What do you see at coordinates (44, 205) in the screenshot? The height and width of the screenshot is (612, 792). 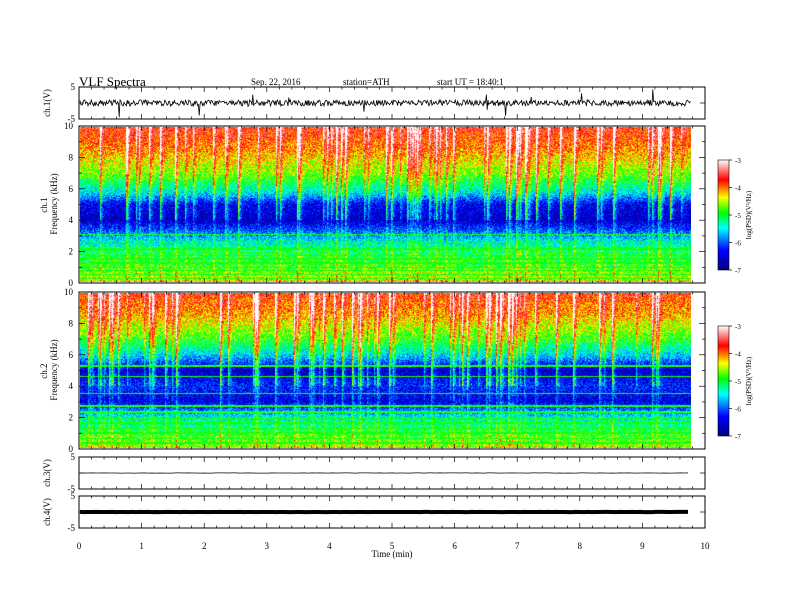 I see `ch1-spectrogram-ylabel-line1: ch.1` at bounding box center [44, 205].